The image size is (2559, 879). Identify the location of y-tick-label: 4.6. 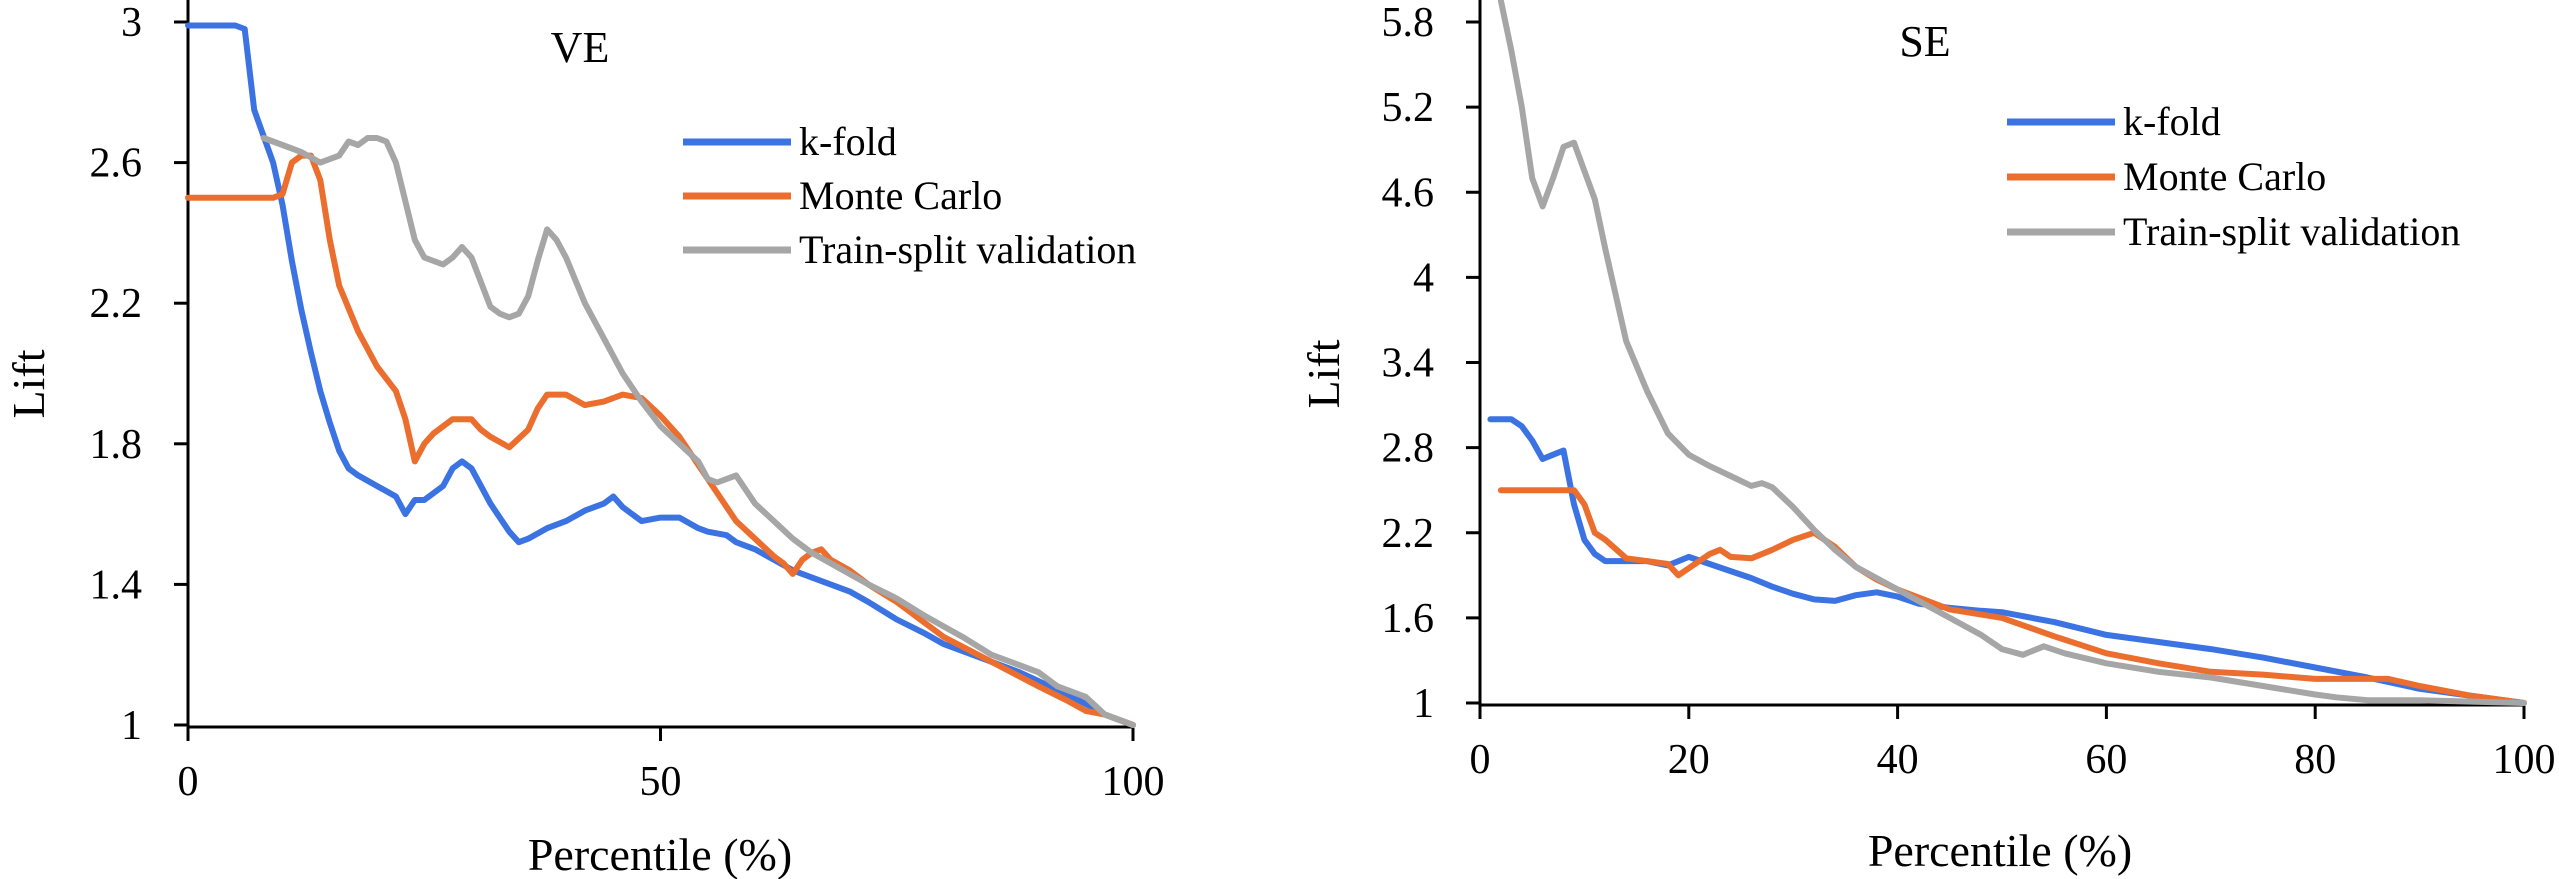
(1408, 193).